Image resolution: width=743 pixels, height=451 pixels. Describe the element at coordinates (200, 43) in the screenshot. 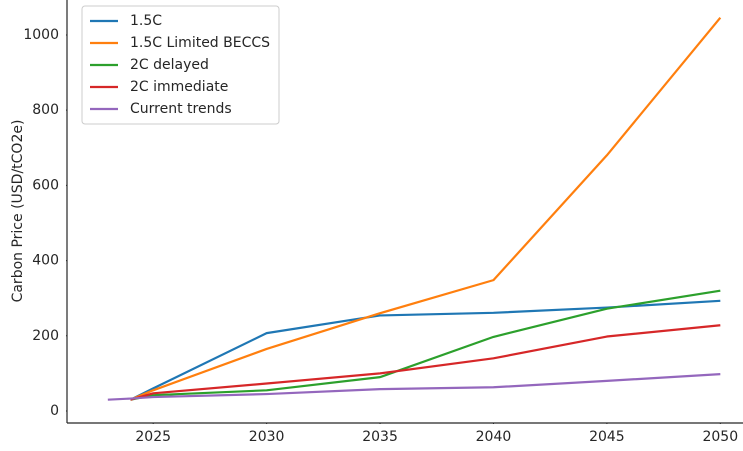

I see `legend-label: 1.5C Limited BECCS` at that location.